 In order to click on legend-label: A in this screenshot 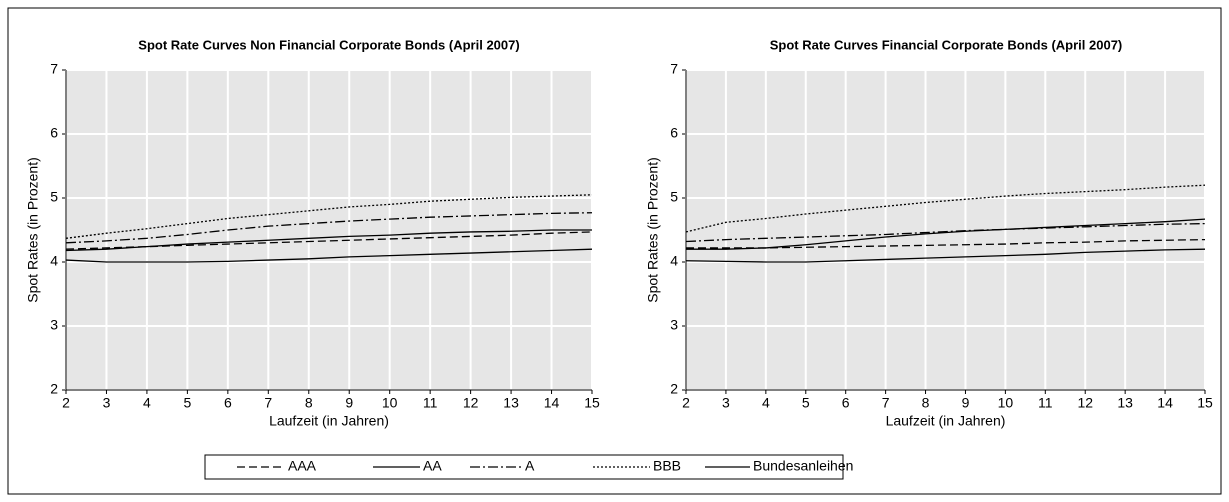, I will do `click(530, 466)`.